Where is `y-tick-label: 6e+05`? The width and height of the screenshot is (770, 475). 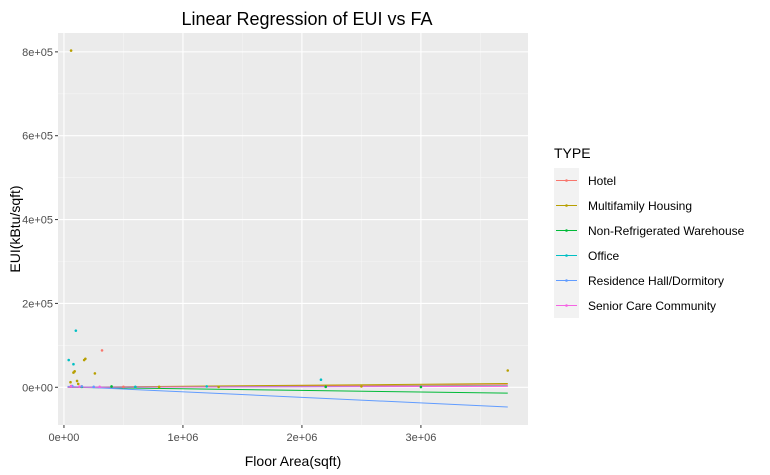 y-tick-label: 6e+05 is located at coordinates (37, 137).